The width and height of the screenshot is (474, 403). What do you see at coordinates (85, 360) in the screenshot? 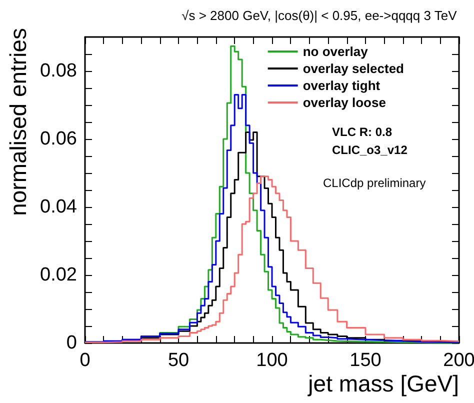
I see `x-tick-label: 0` at bounding box center [85, 360].